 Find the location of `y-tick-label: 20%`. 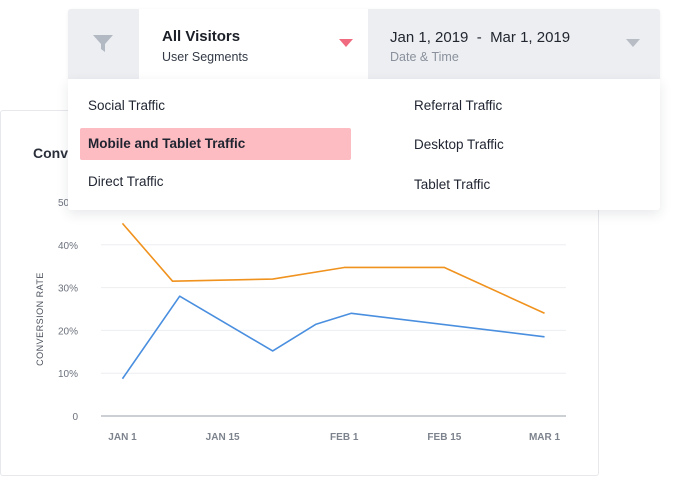

y-tick-label: 20% is located at coordinates (68, 331).